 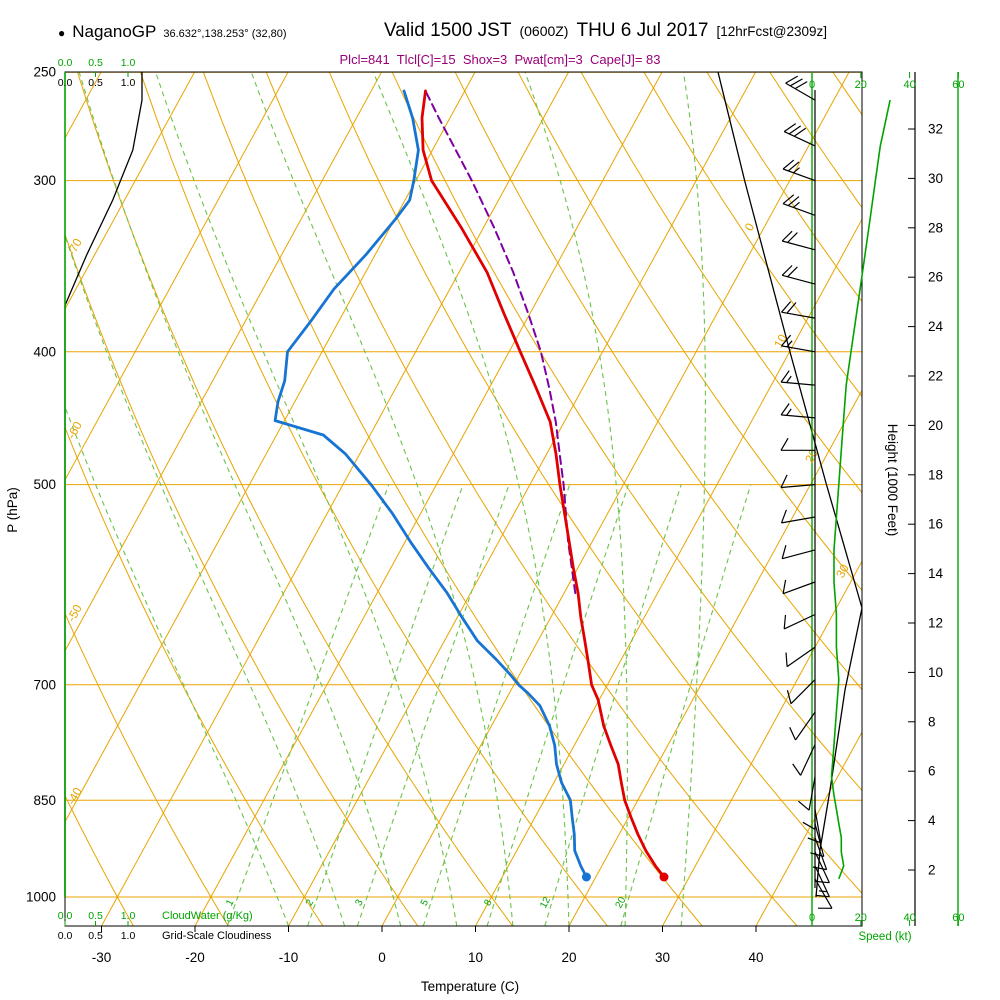 I want to click on moist-adiabat-line, so click(x=576, y=499).